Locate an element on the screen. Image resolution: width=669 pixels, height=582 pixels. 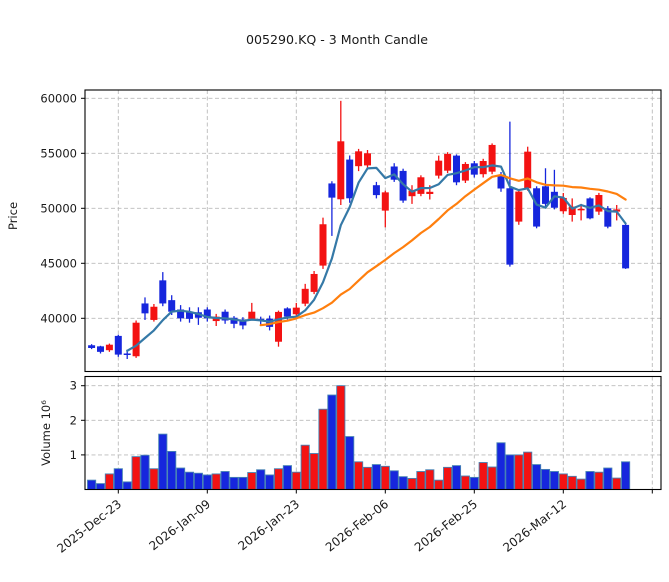
price-tick-label: 50000 is located at coordinates (58, 208).